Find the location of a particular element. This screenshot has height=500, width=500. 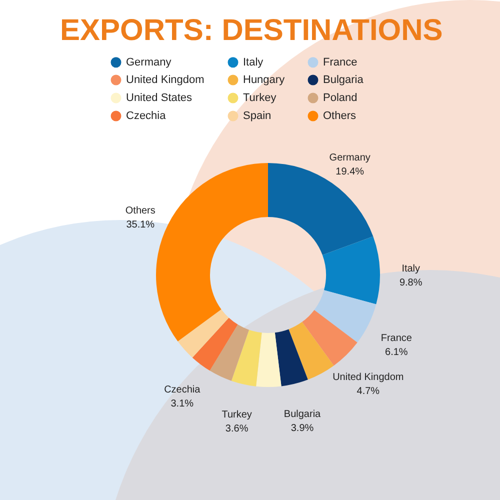

slice-label: Others is located at coordinates (140, 210).